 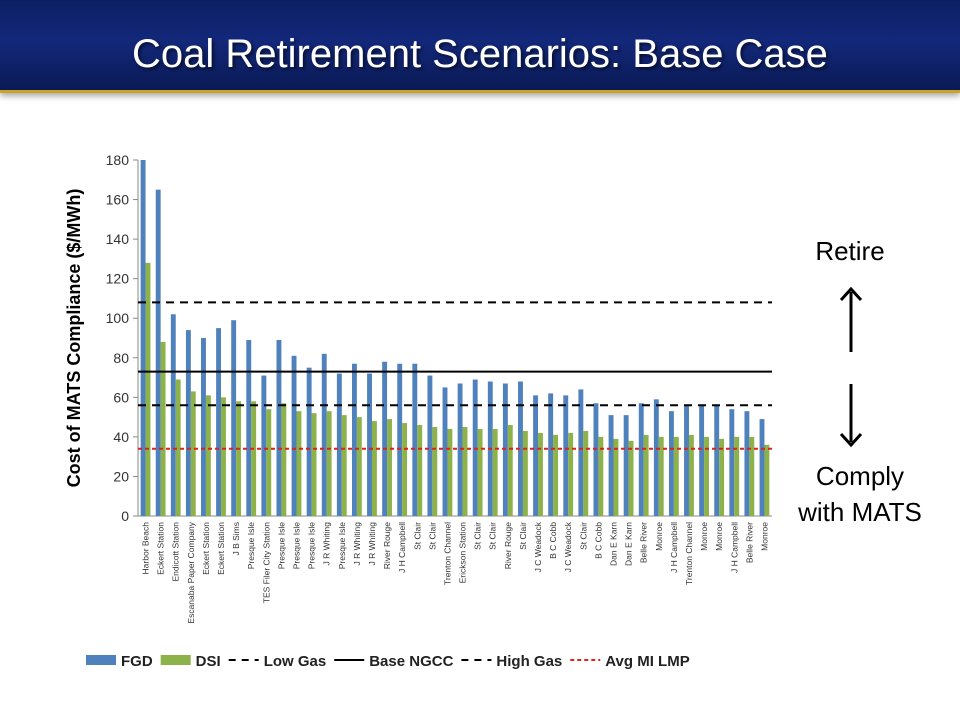 What do you see at coordinates (101, 660) in the screenshot?
I see `legend-fgd-swatch` at bounding box center [101, 660].